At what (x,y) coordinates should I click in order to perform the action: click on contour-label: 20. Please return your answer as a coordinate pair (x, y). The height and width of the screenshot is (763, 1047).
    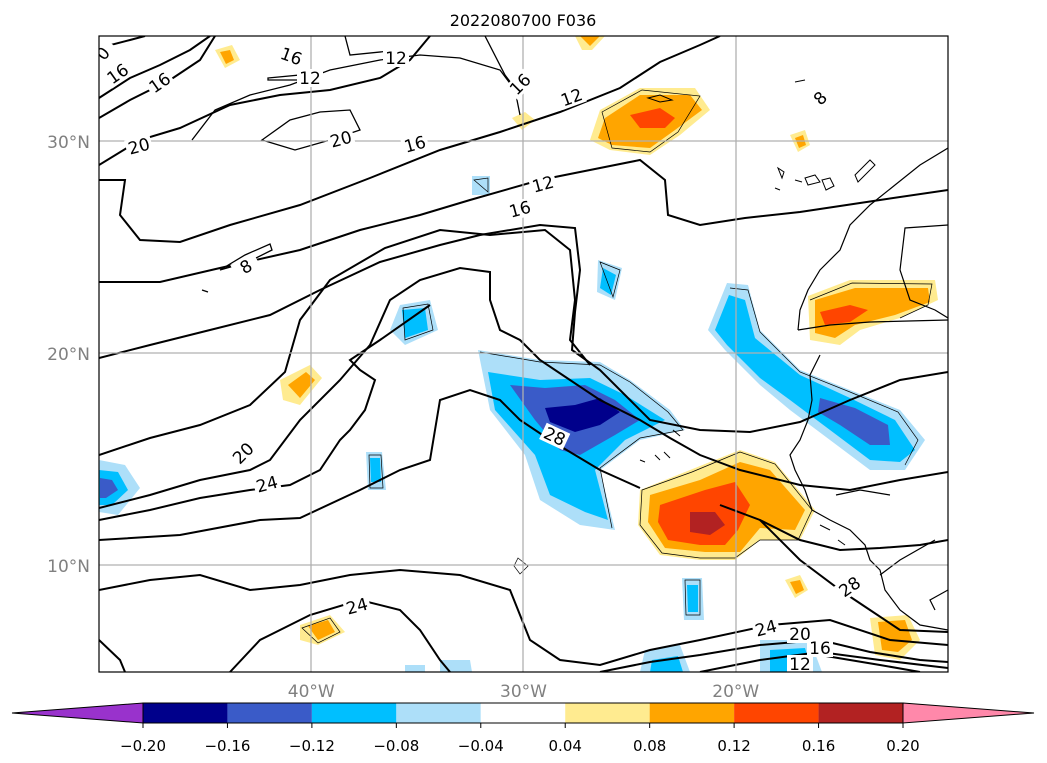
    Looking at the image, I should click on (800, 635).